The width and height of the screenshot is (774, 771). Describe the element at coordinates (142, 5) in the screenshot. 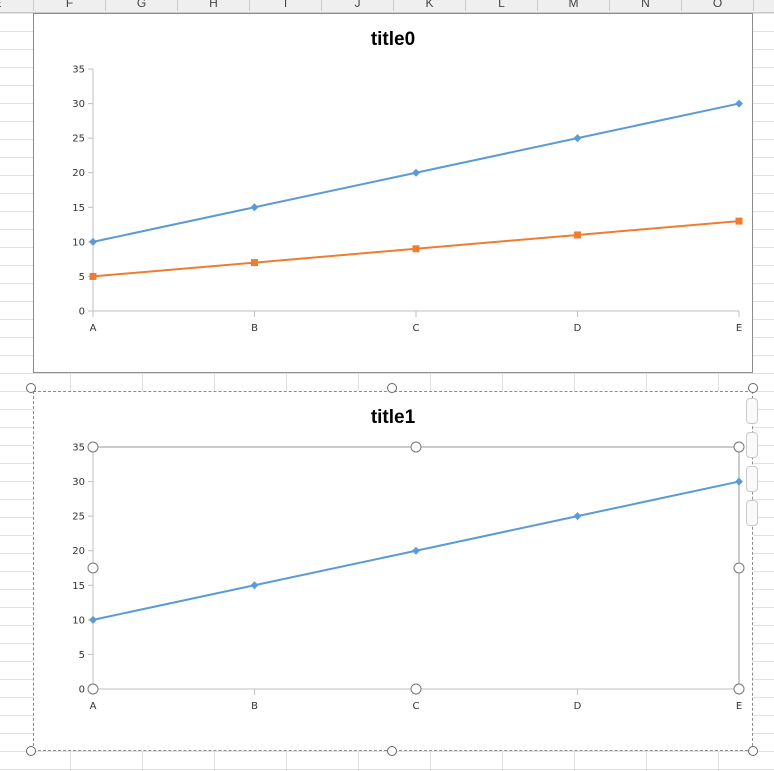

I see `column-header-g: G` at that location.